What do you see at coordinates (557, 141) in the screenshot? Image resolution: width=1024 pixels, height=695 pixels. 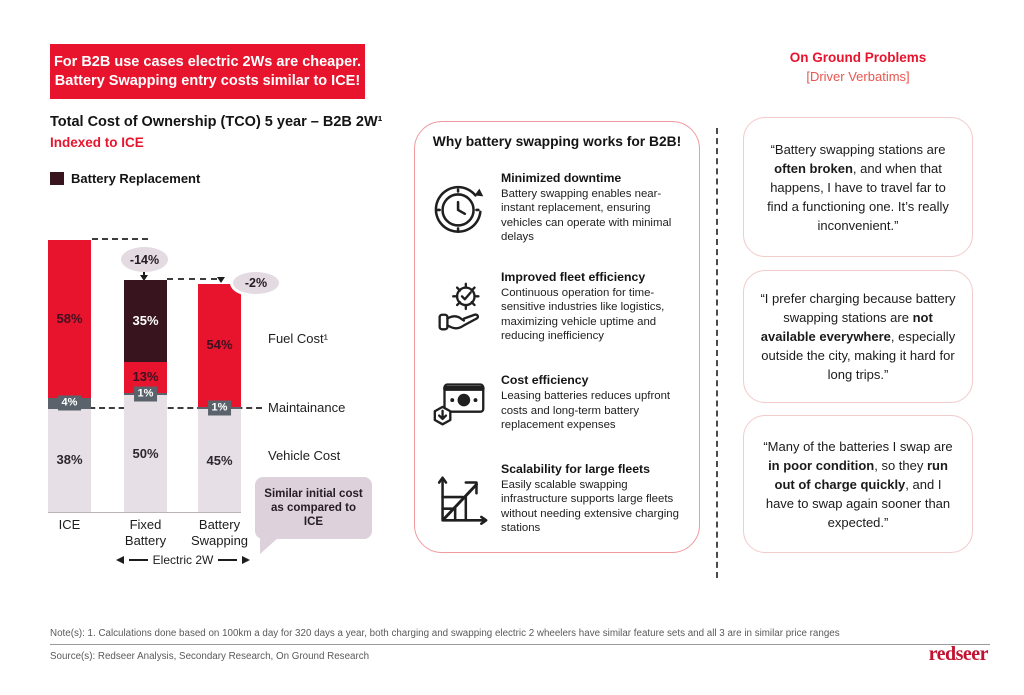 I see `benefits-panel-title: Why battery swapping works for B2B!` at bounding box center [557, 141].